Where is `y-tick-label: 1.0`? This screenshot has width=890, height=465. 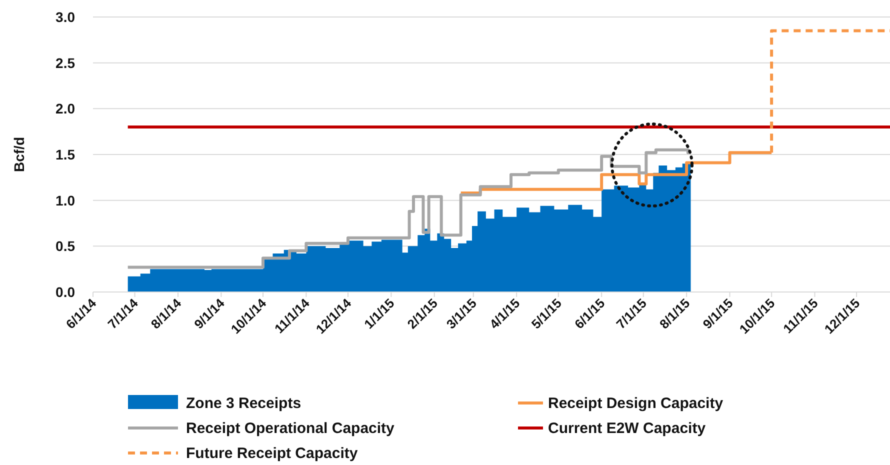
y-tick-label: 1.0 is located at coordinates (66, 200).